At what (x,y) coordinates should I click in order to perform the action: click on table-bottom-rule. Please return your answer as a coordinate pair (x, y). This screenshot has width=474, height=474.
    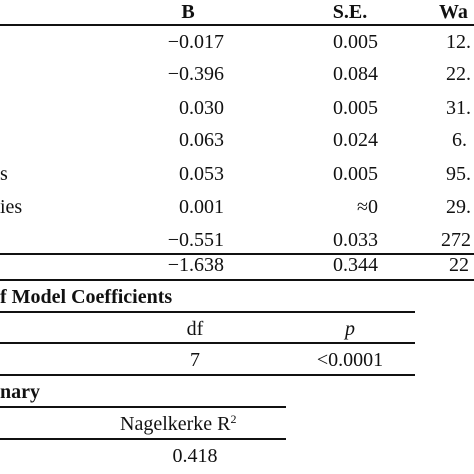
    Looking at the image, I should click on (237, 280).